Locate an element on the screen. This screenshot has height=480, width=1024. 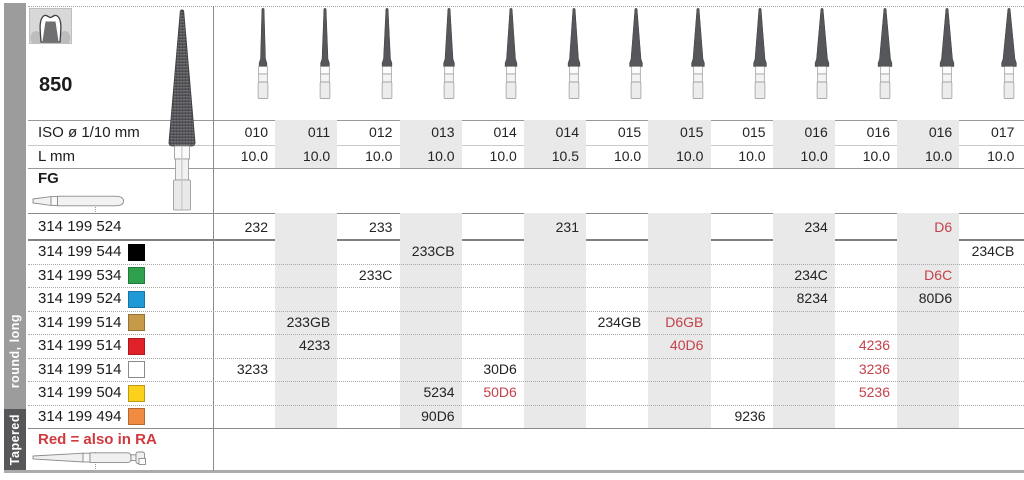
catalog-number: 3236 is located at coordinates (874, 368).